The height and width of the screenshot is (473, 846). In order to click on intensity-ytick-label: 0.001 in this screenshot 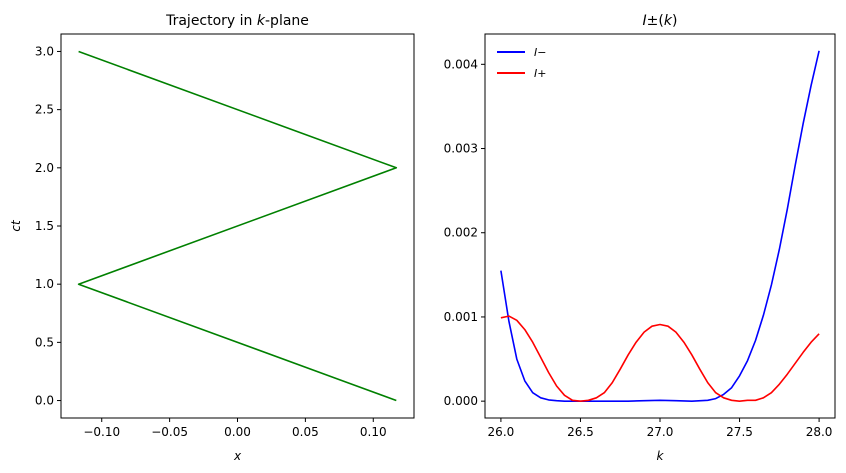, I will do `click(461, 317)`.